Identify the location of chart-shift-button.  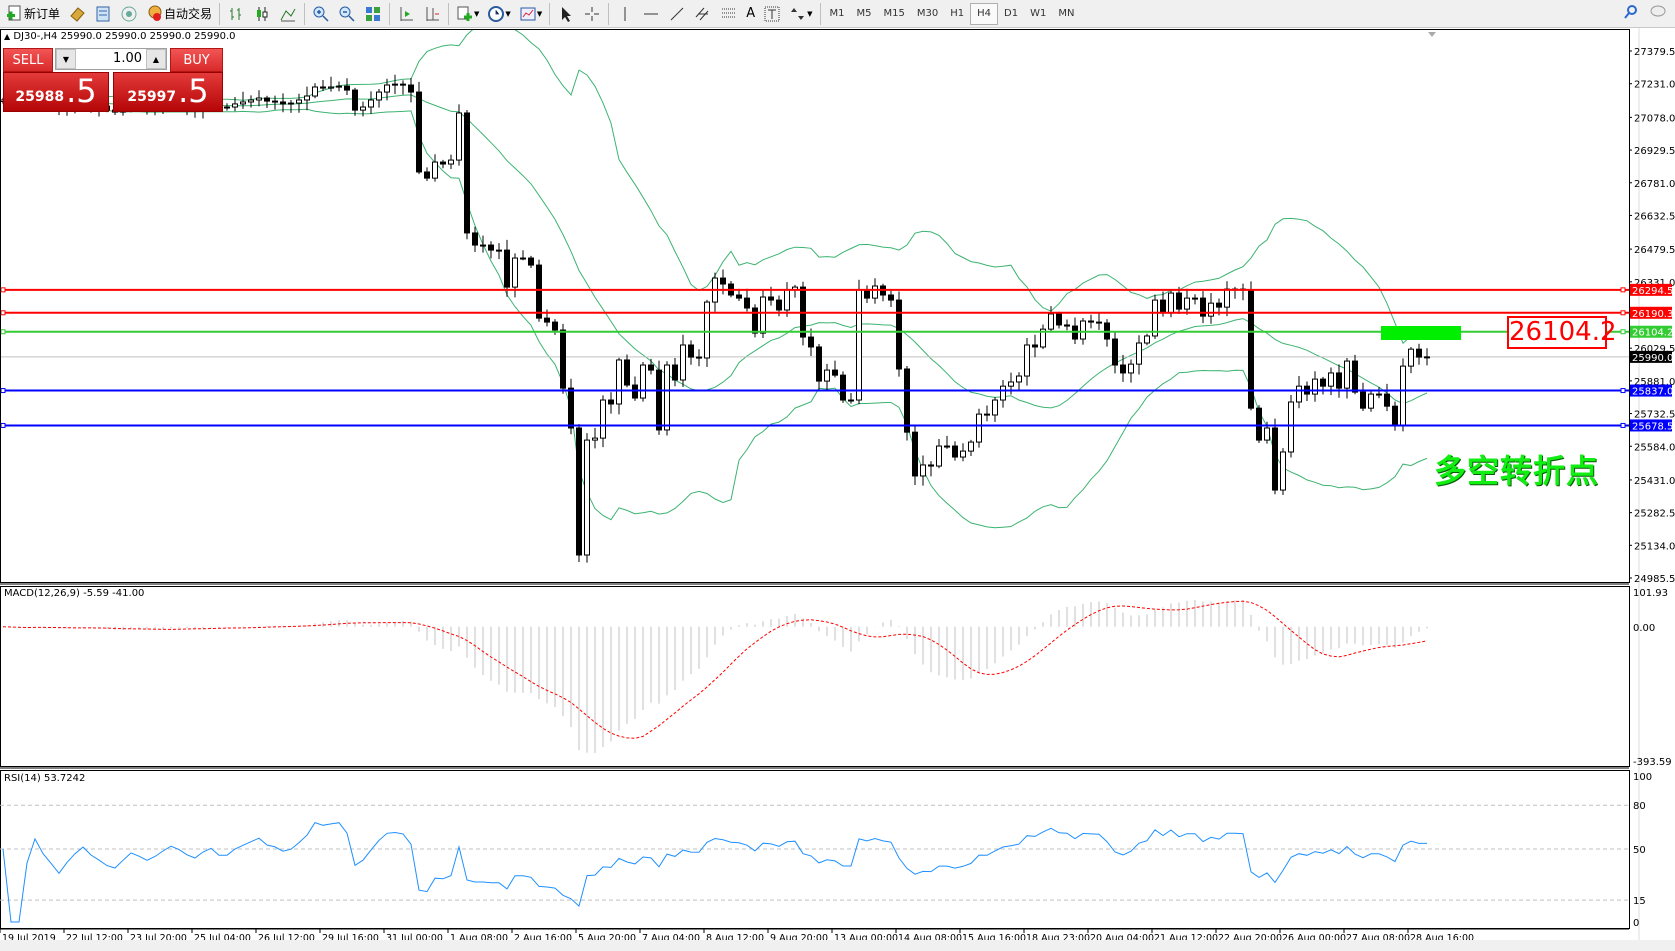
(432, 14).